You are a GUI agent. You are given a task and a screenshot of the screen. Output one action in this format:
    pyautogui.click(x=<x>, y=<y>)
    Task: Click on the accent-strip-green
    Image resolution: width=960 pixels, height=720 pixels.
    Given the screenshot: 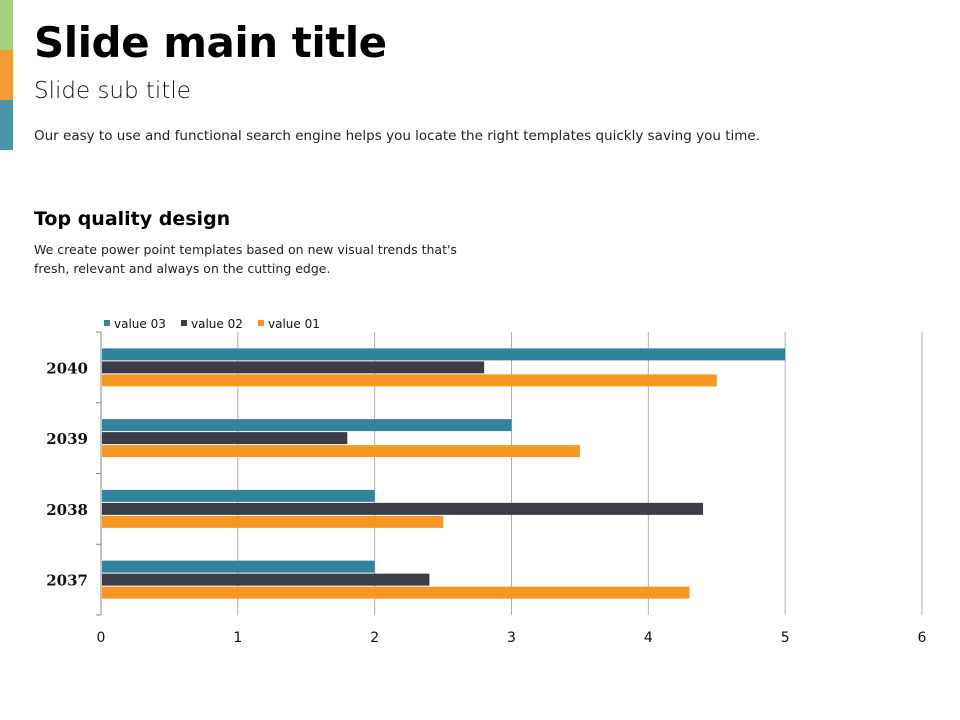 What is the action you would take?
    pyautogui.click(x=6, y=25)
    